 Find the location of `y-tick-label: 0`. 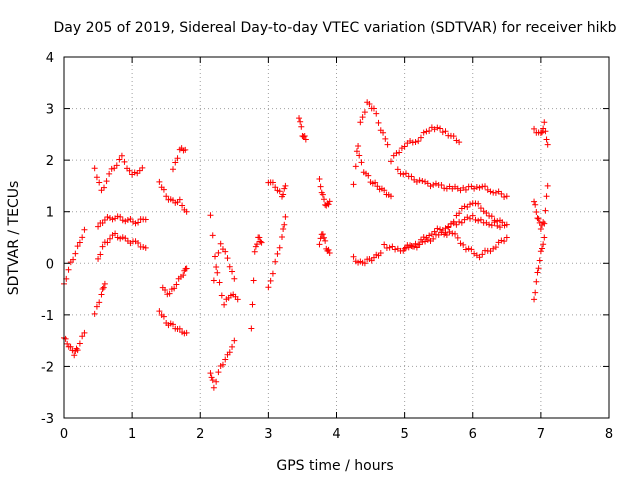

y-tick-label: 0 is located at coordinates (50, 264).